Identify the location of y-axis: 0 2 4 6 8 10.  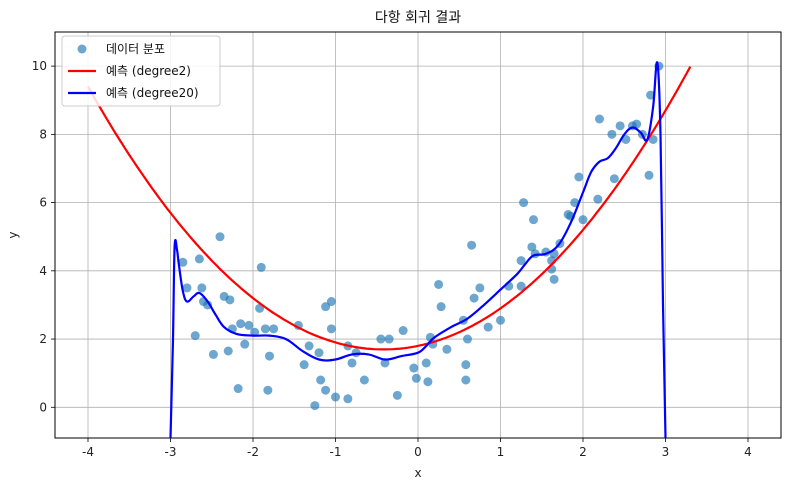
(43, 236).